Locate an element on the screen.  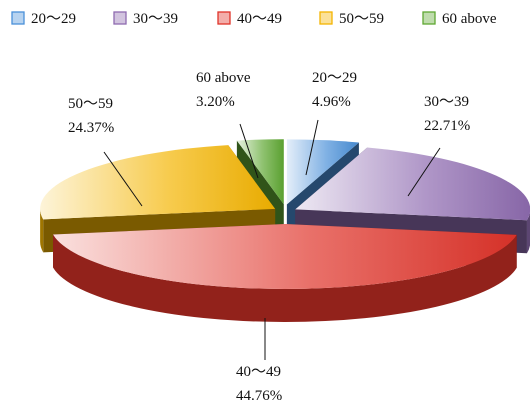
legend-label-2: 40～49 is located at coordinates (259, 19).